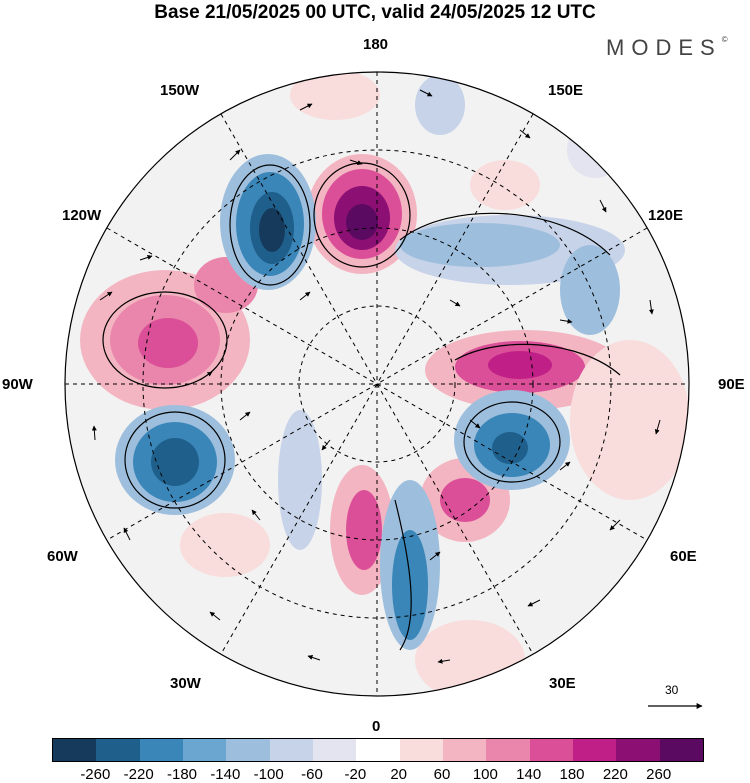 The image size is (750, 783). Describe the element at coordinates (659, 774) in the screenshot. I see `colorbar-tick-label: 260` at that location.